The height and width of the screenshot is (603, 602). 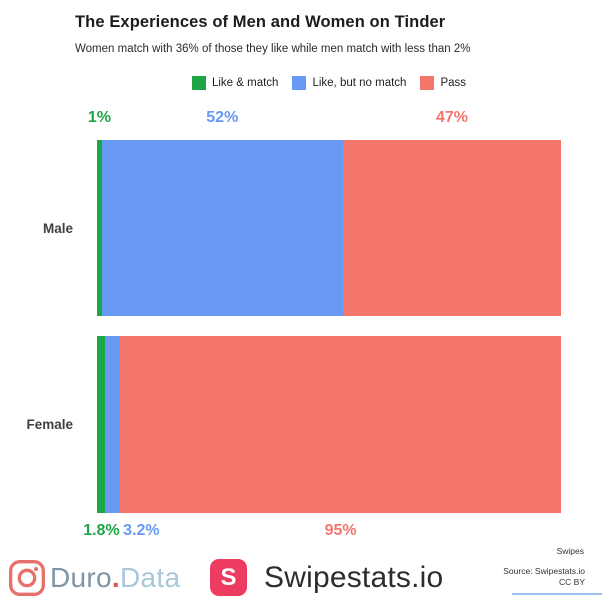 I want to click on value-label-track: 1.8% 3.2% 95%, so click(x=322, y=532).